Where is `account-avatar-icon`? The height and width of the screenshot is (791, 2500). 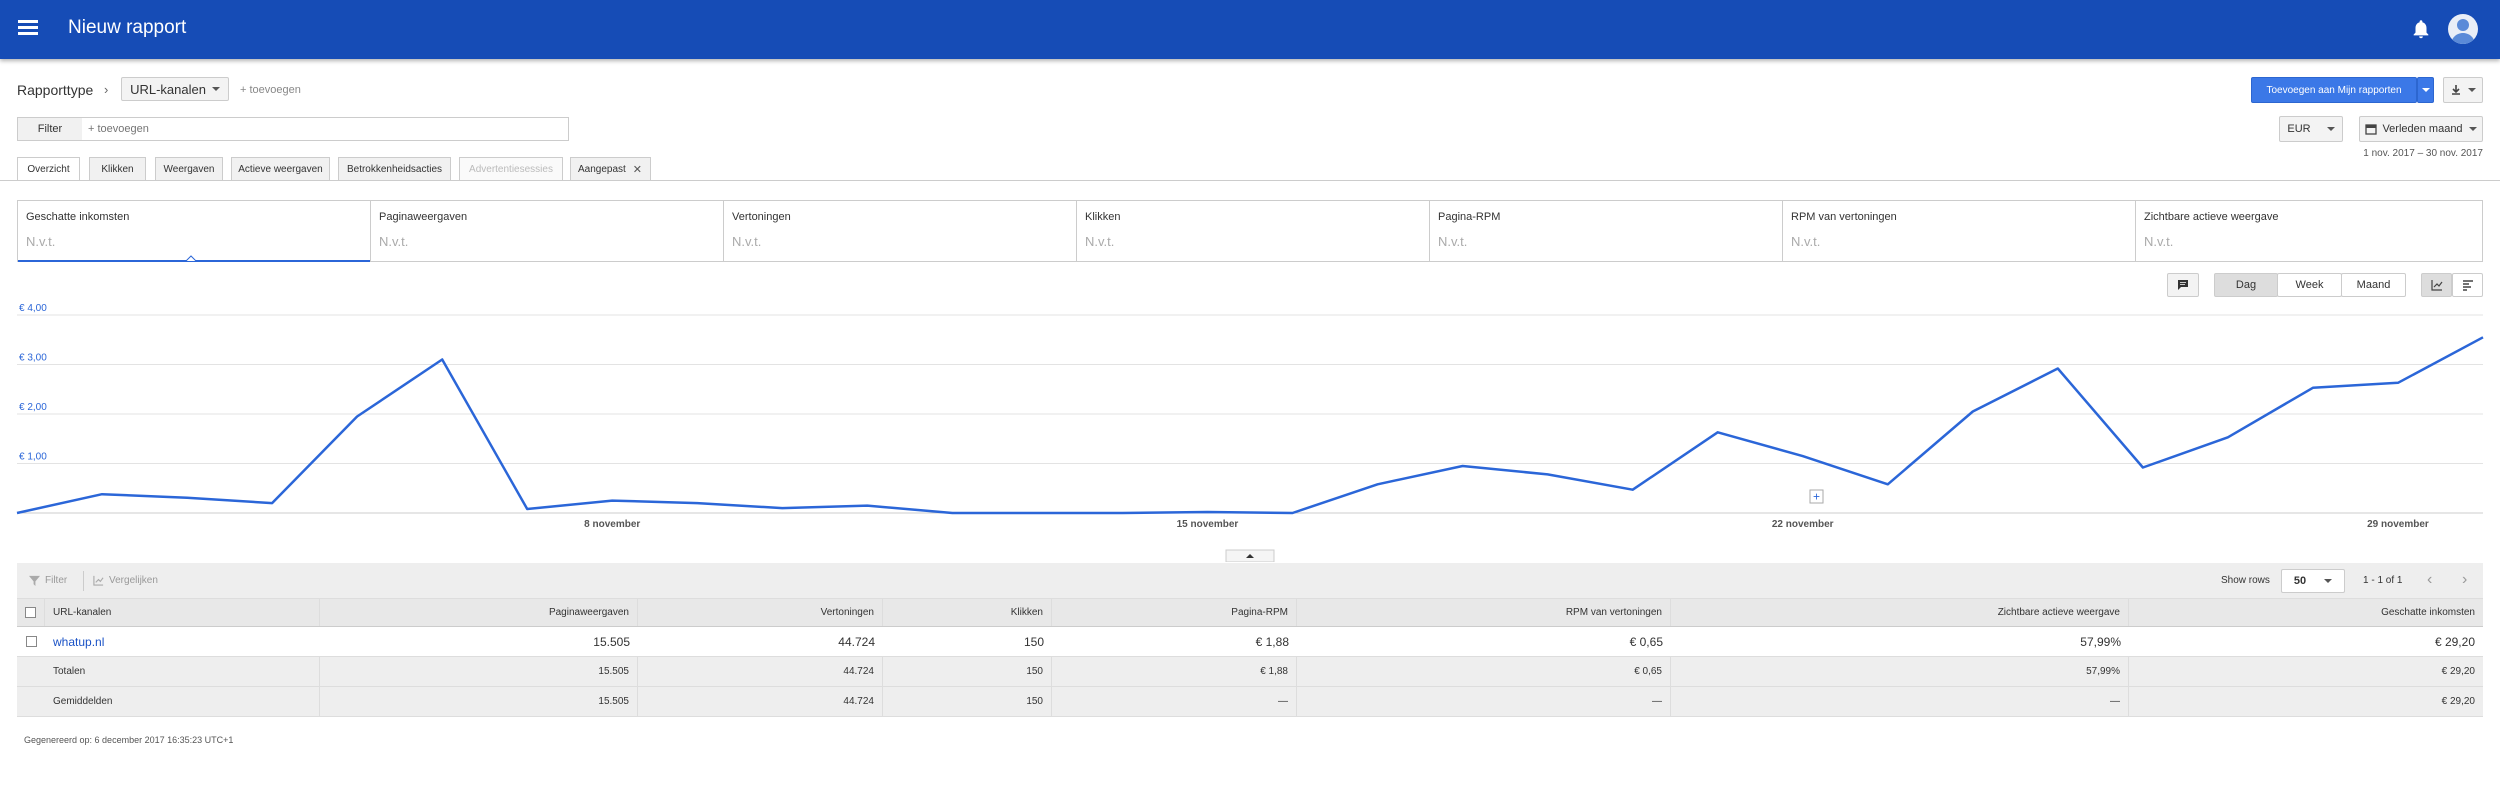 account-avatar-icon is located at coordinates (2463, 29).